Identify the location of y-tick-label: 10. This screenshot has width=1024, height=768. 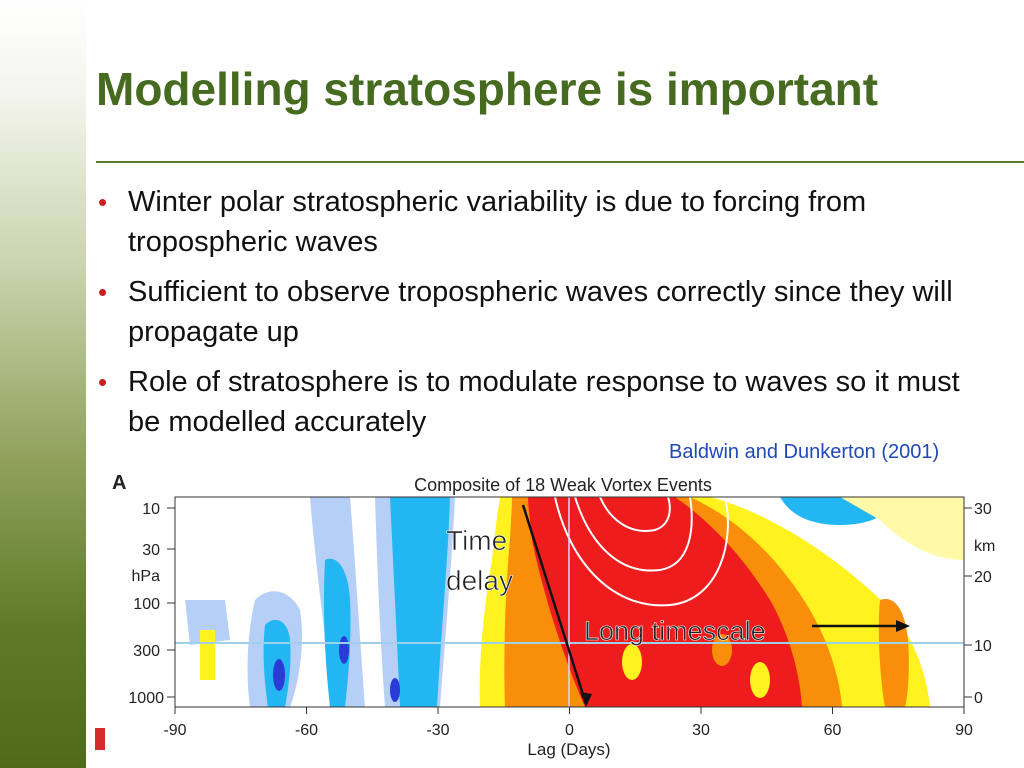
(151, 509).